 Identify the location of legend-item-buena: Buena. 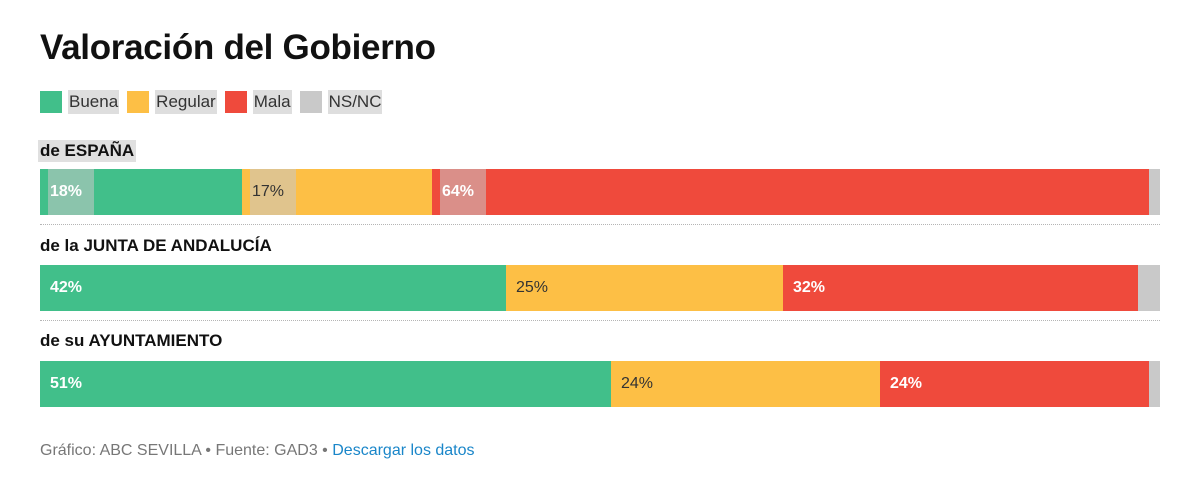
(80, 102).